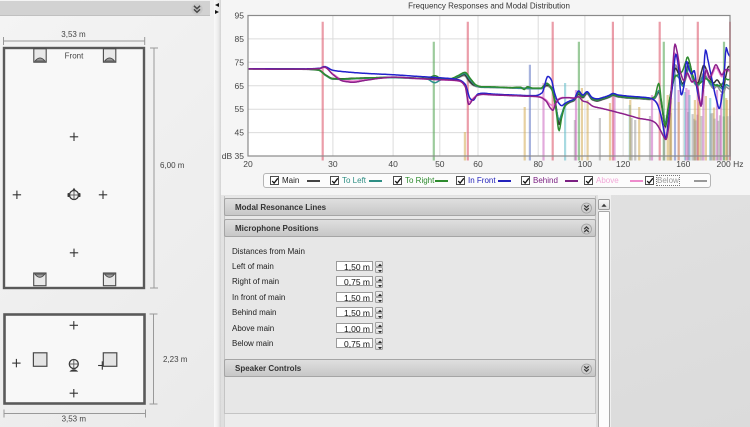 The image size is (750, 427). Describe the element at coordinates (233, 156) in the screenshot. I see `svg-text: dB 35` at that location.